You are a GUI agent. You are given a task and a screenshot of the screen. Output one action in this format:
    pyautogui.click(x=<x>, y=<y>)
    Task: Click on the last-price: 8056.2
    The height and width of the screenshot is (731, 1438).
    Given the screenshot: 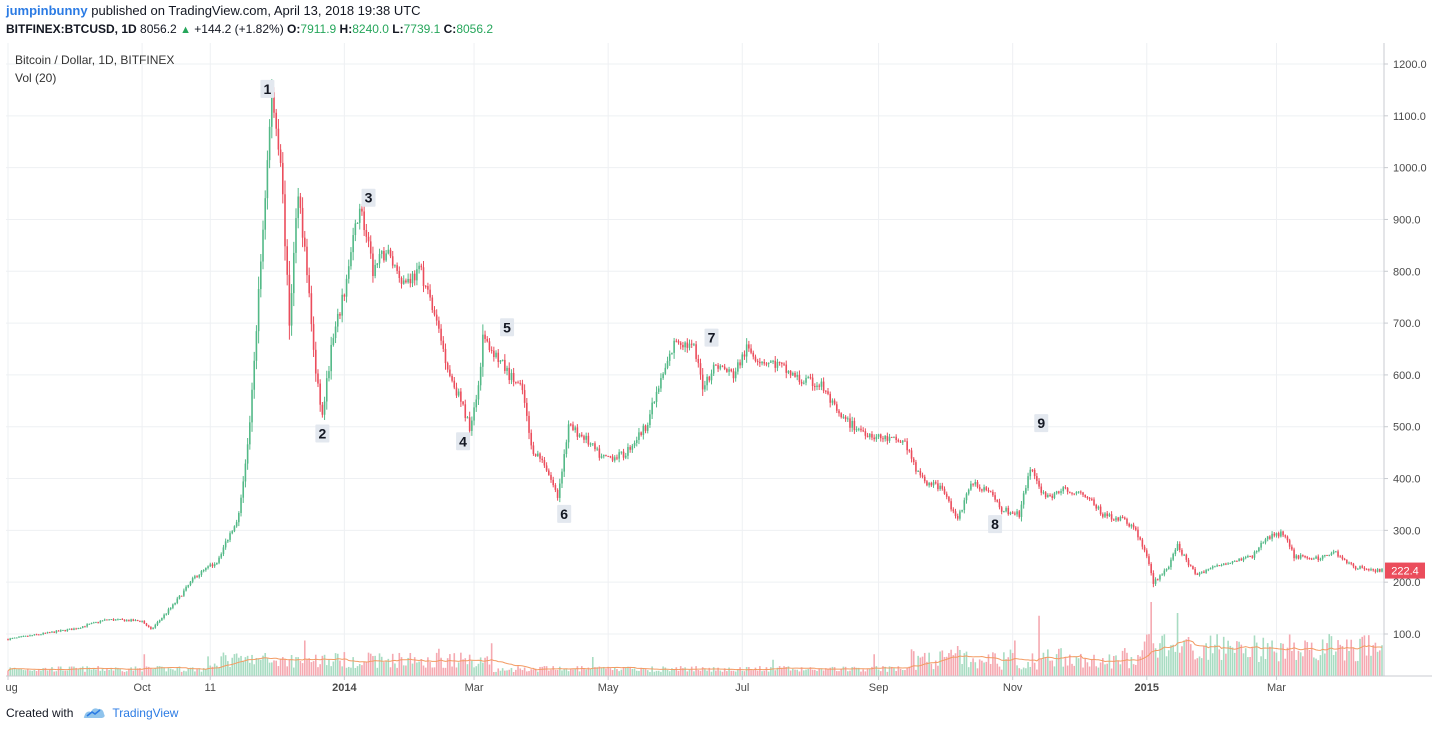 What is the action you would take?
    pyautogui.click(x=158, y=29)
    